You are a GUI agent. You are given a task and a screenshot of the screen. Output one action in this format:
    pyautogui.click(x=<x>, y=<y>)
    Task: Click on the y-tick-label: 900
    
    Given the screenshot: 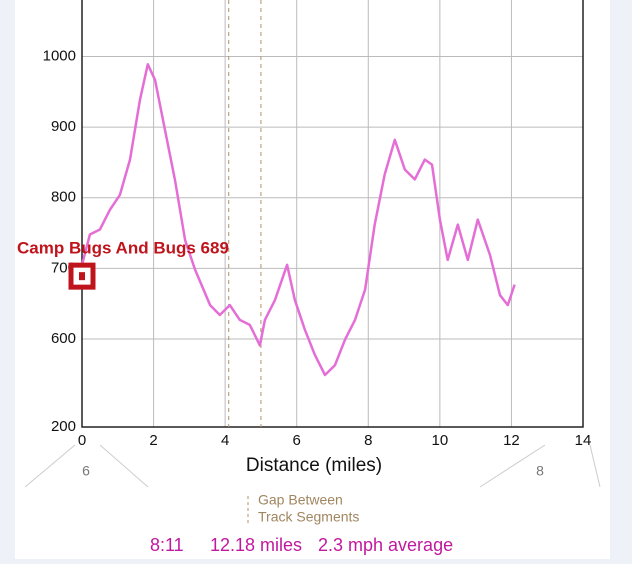 What is the action you would take?
    pyautogui.click(x=63, y=126)
    